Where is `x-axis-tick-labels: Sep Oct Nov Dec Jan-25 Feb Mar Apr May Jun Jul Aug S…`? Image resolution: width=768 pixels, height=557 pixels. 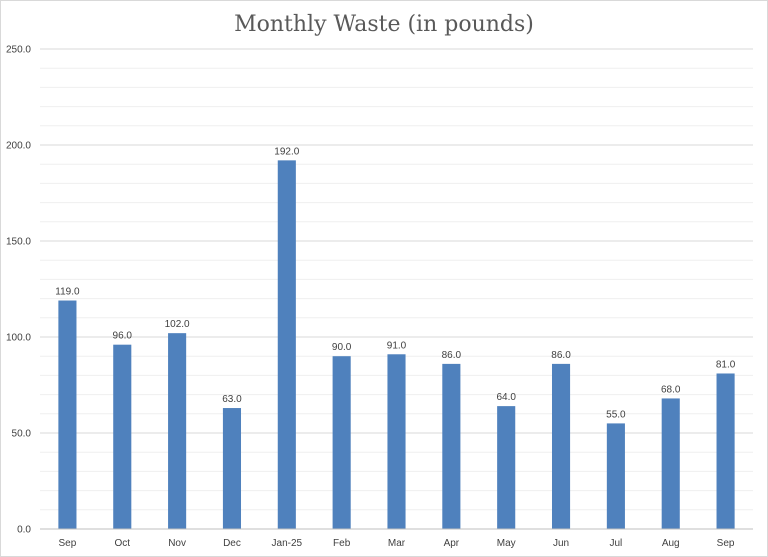 x-axis-tick-labels: Sep Oct Nov Dec Jan-25 Feb Mar Apr May Jun Jul Aug S… is located at coordinates (397, 543).